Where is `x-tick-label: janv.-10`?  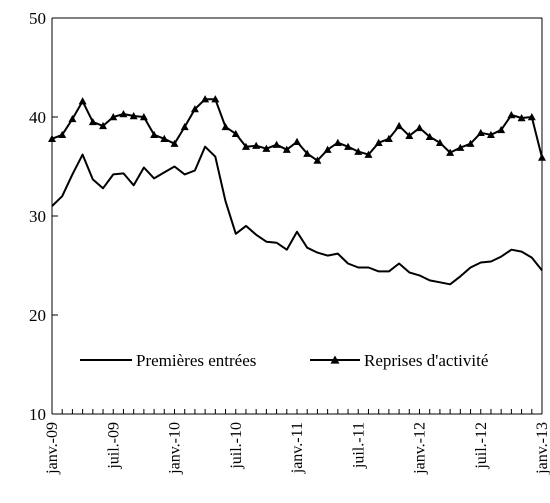
x-tick-label: janv.-10 is located at coordinates (175, 448).